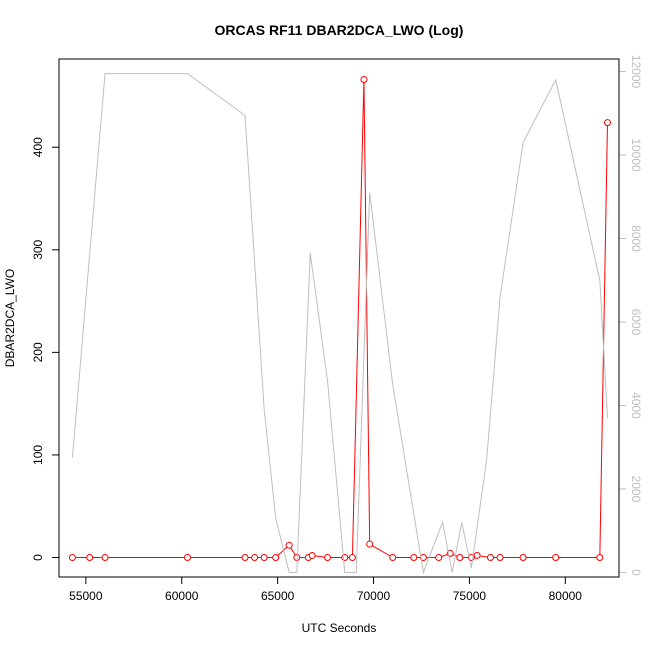 The image size is (650, 650). I want to click on y2-tick-label: 4000, so click(636, 405).